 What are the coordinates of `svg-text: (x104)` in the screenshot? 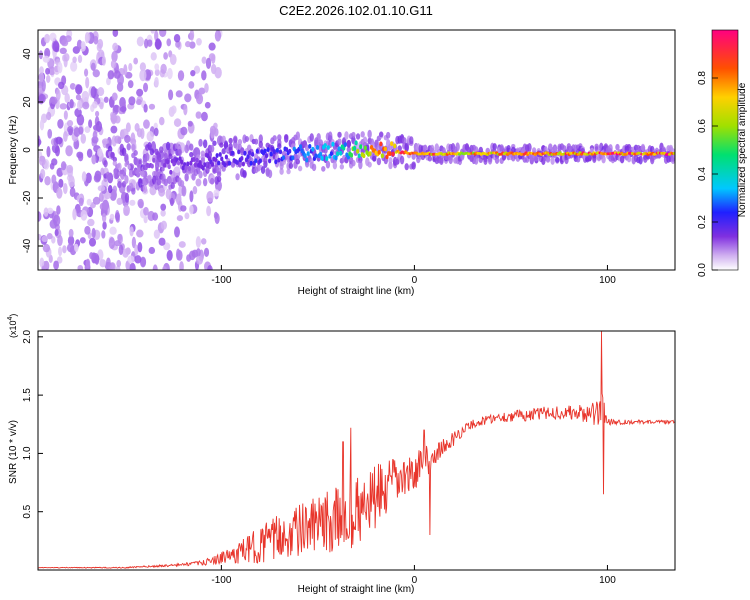 It's located at (12, 326).